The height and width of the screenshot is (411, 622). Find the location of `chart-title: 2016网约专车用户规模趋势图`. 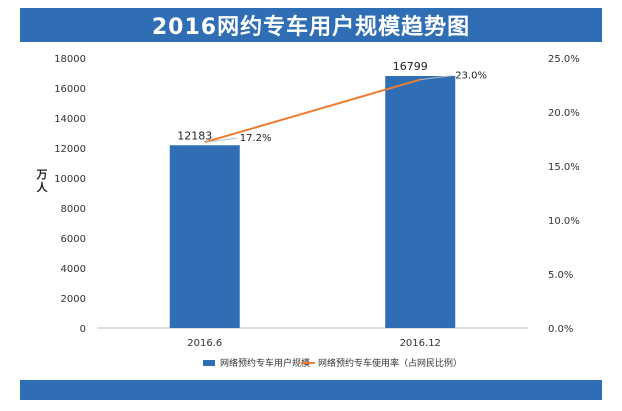

chart-title: 2016网约专车用户规模趋势图 is located at coordinates (311, 27).